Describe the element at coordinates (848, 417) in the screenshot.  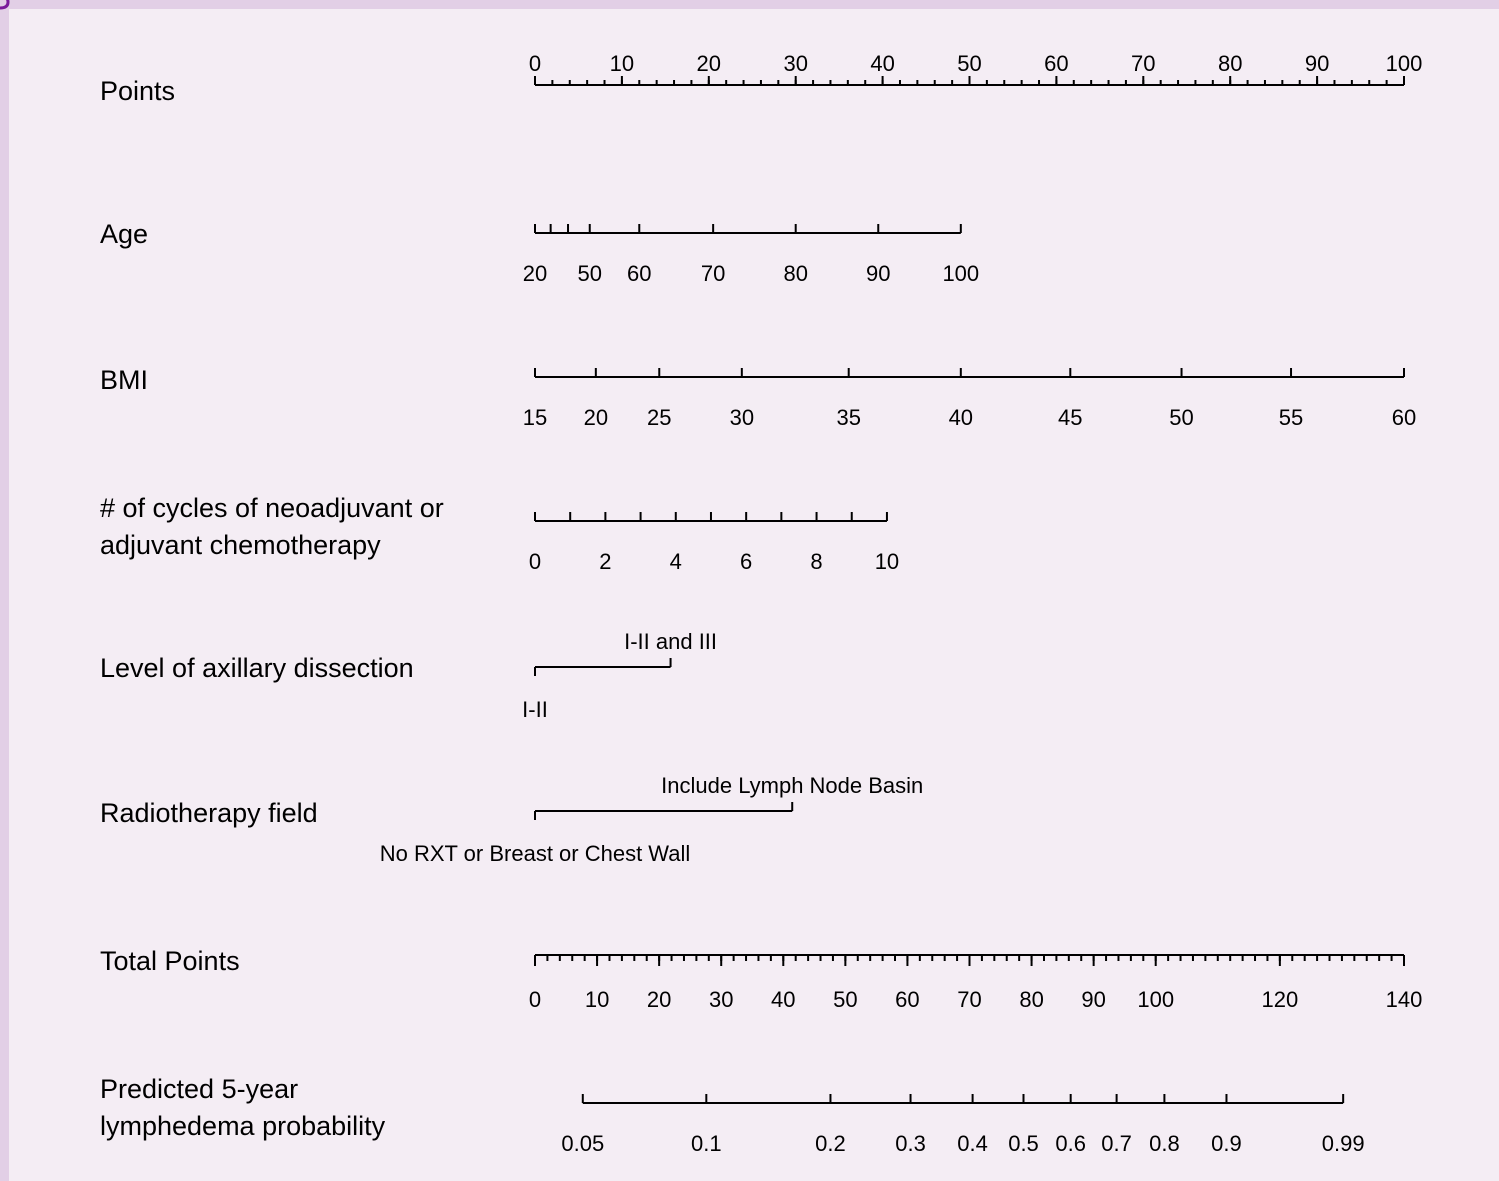
I see `tick-label: 35` at that location.